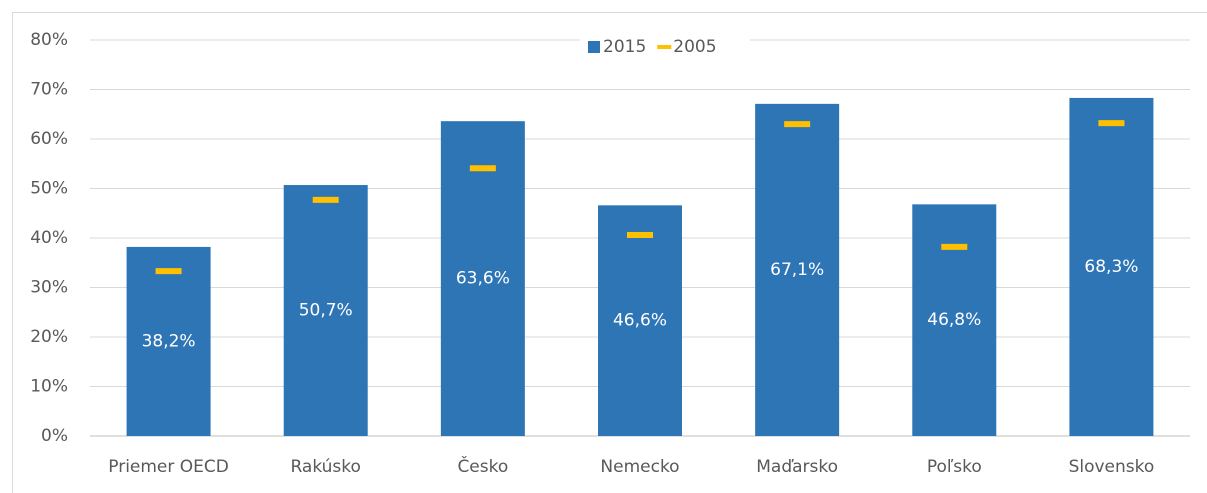 Image resolution: width=1207 pixels, height=493 pixels. Describe the element at coordinates (325, 467) in the screenshot. I see `x-tick-label: Rakúsko` at that location.